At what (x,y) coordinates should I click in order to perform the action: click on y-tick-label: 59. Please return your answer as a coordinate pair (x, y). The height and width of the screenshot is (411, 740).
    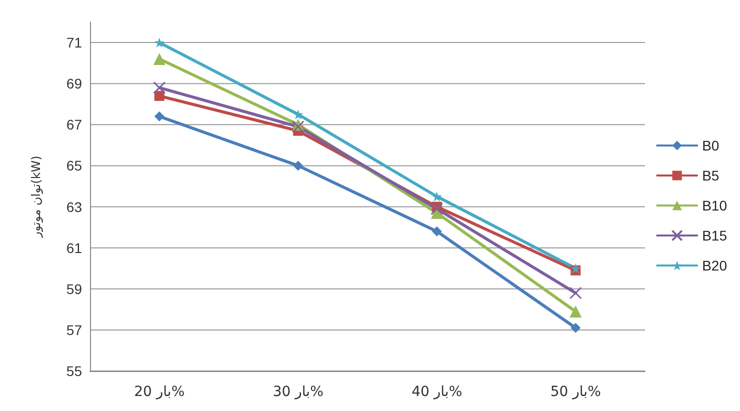
    Looking at the image, I should click on (74, 288).